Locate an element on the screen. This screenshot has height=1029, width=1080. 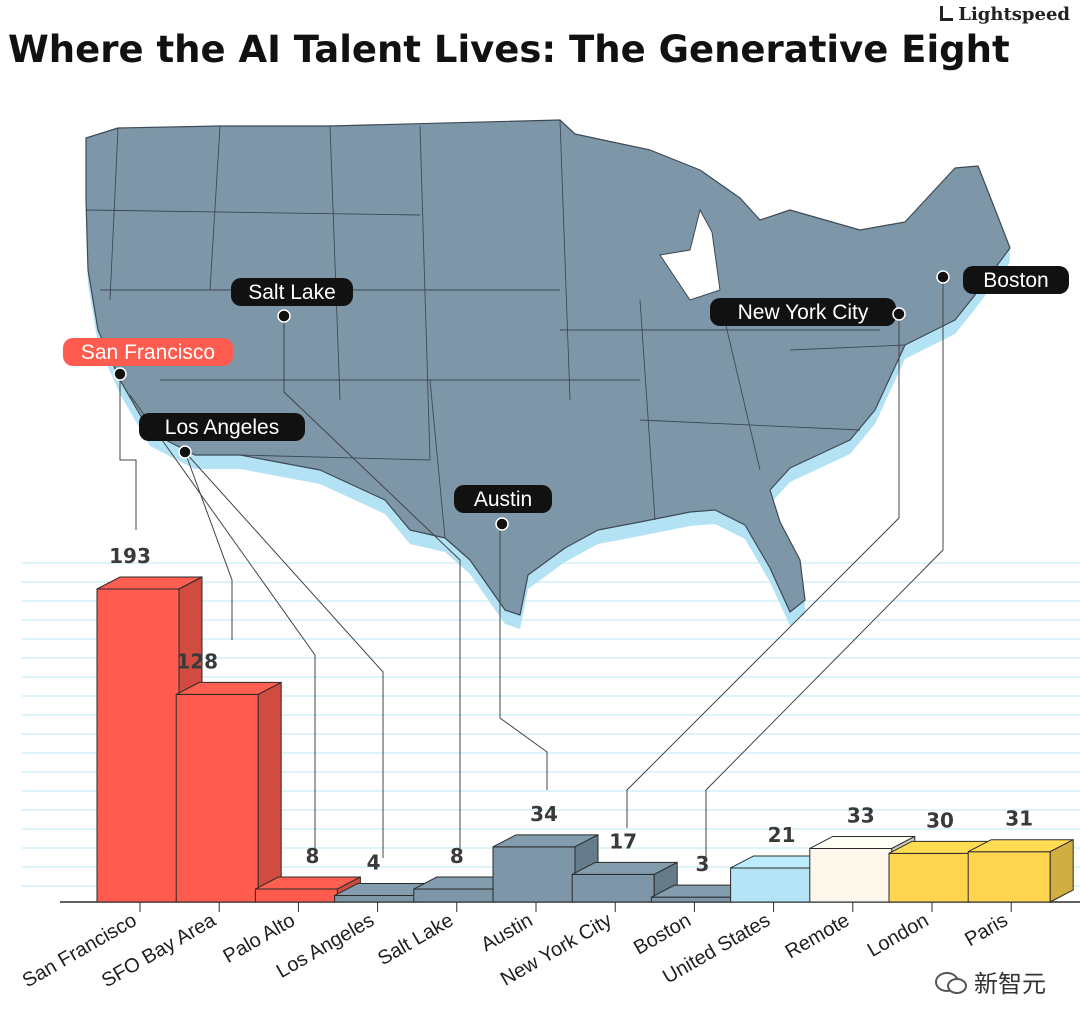
city-label-austin: Austin is located at coordinates (503, 508).